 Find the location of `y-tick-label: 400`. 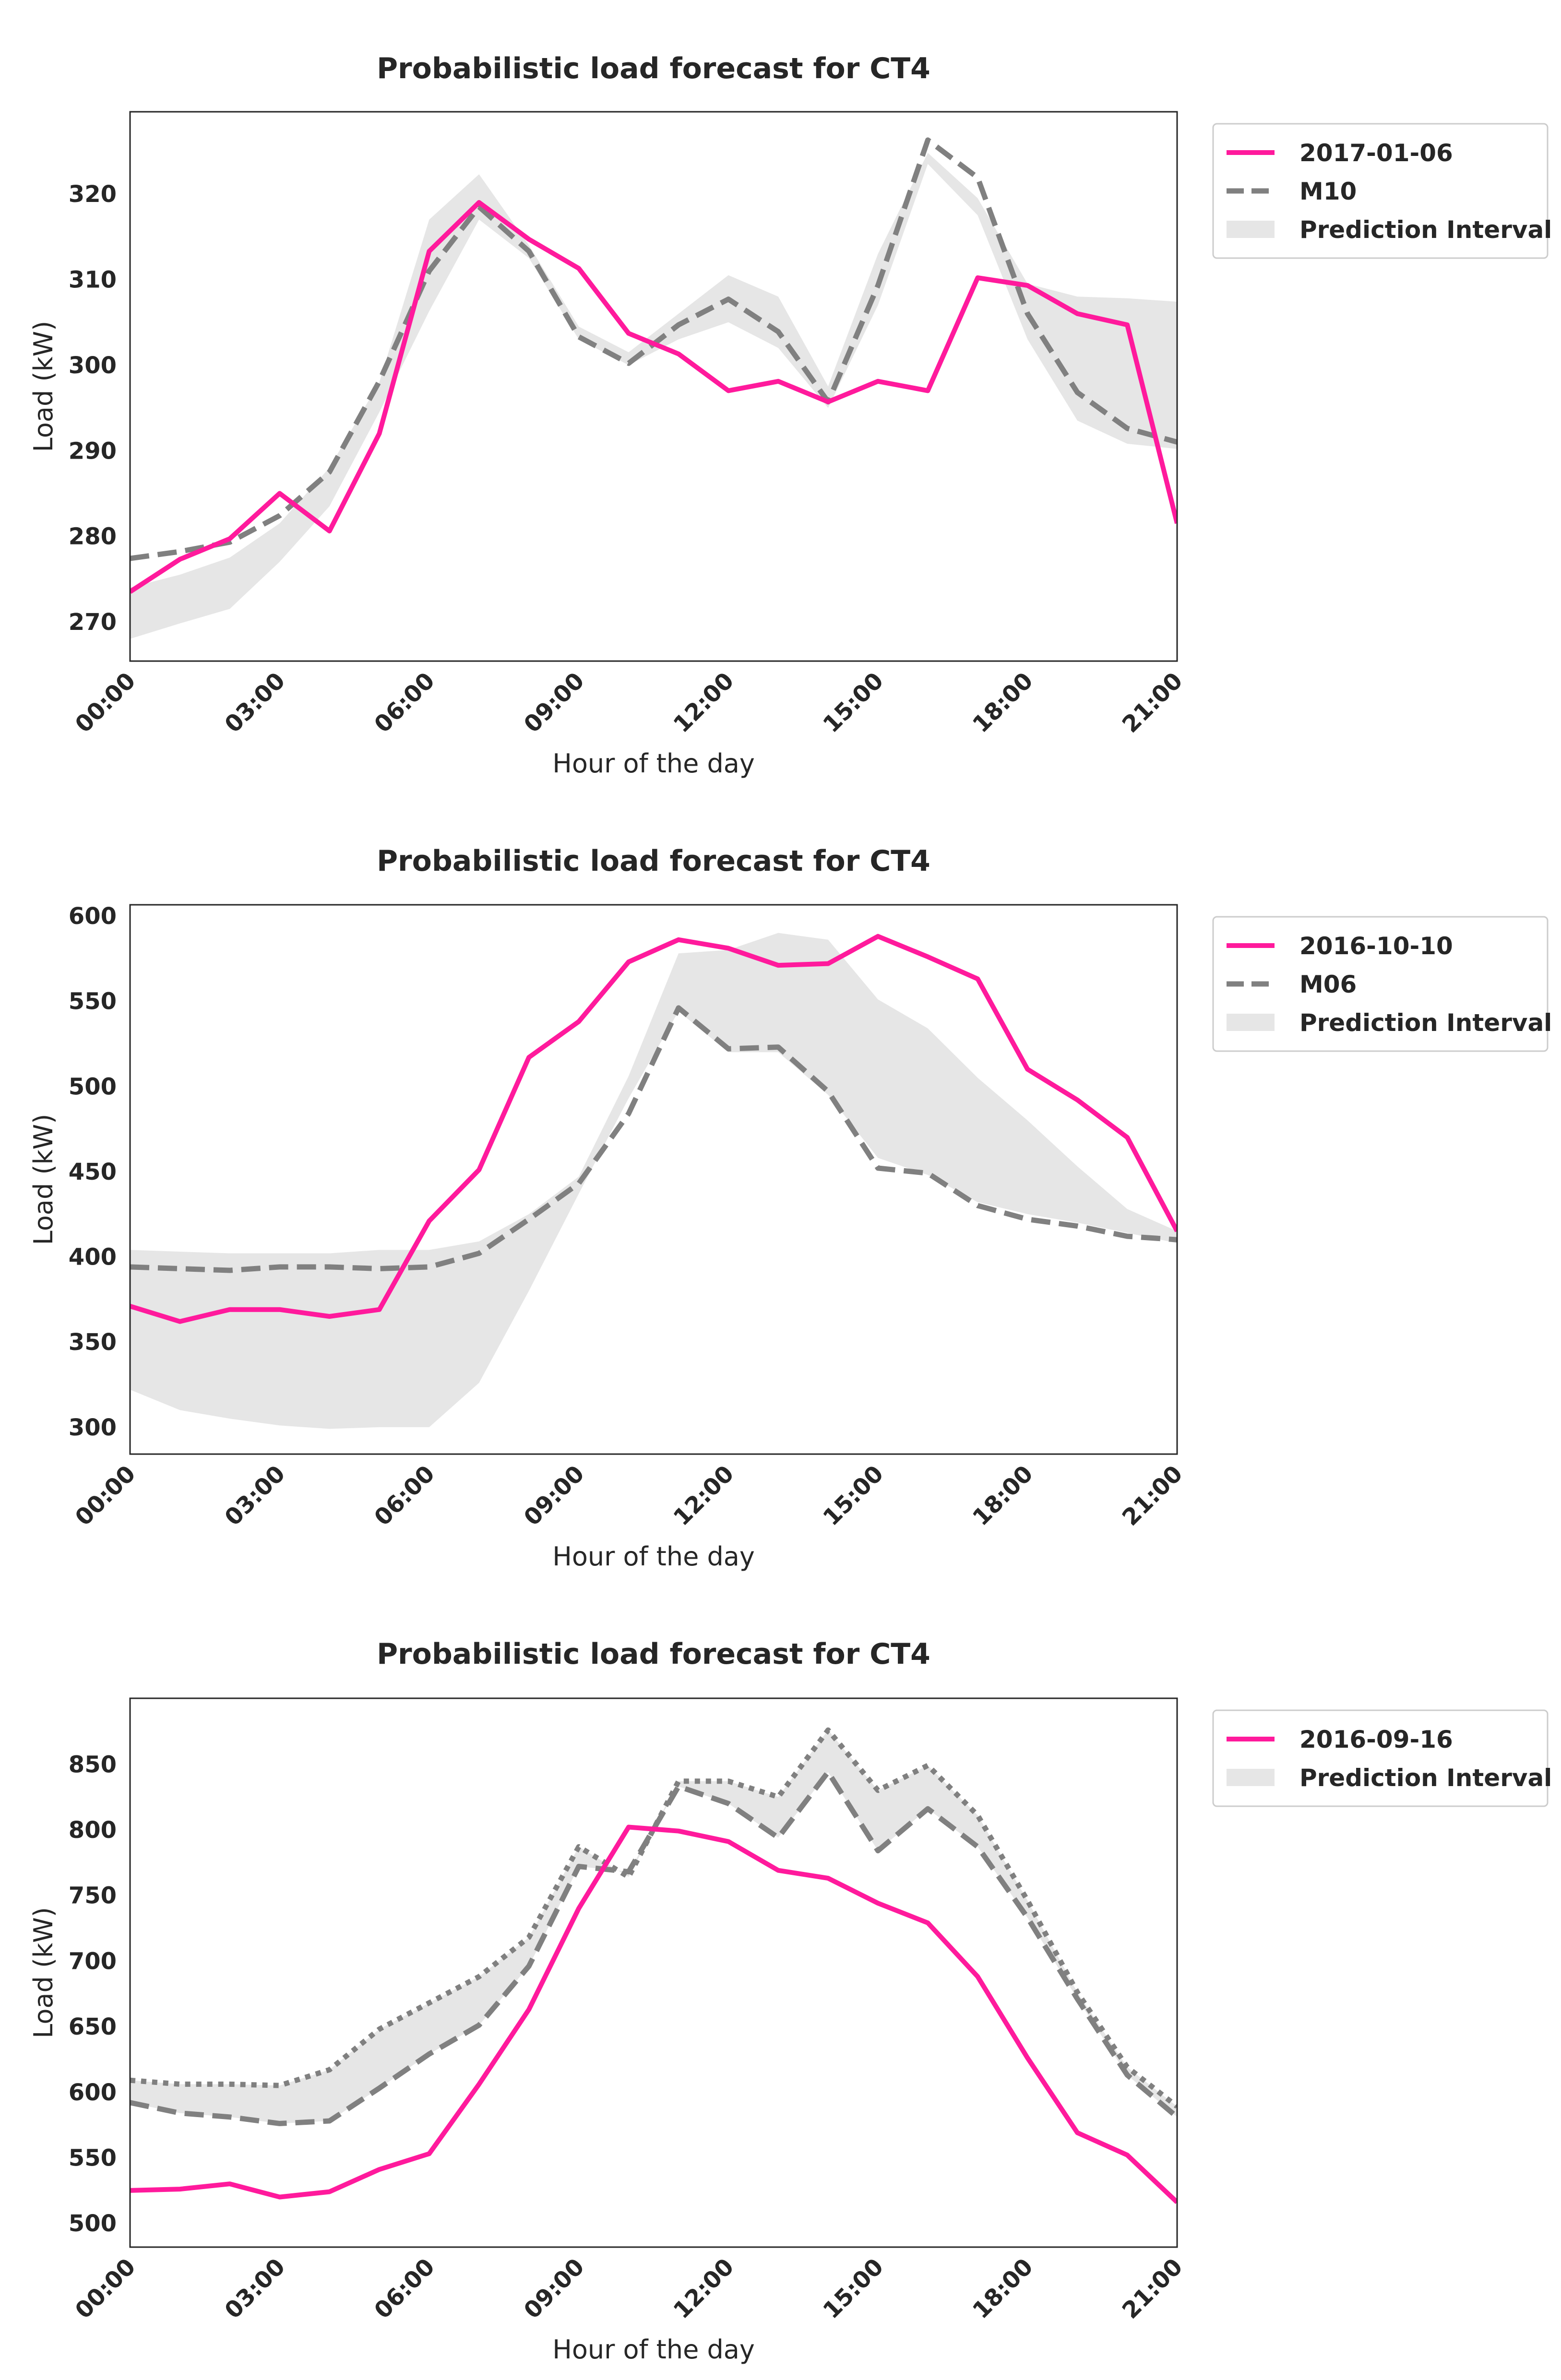

y-tick-label: 400 is located at coordinates (93, 1257).